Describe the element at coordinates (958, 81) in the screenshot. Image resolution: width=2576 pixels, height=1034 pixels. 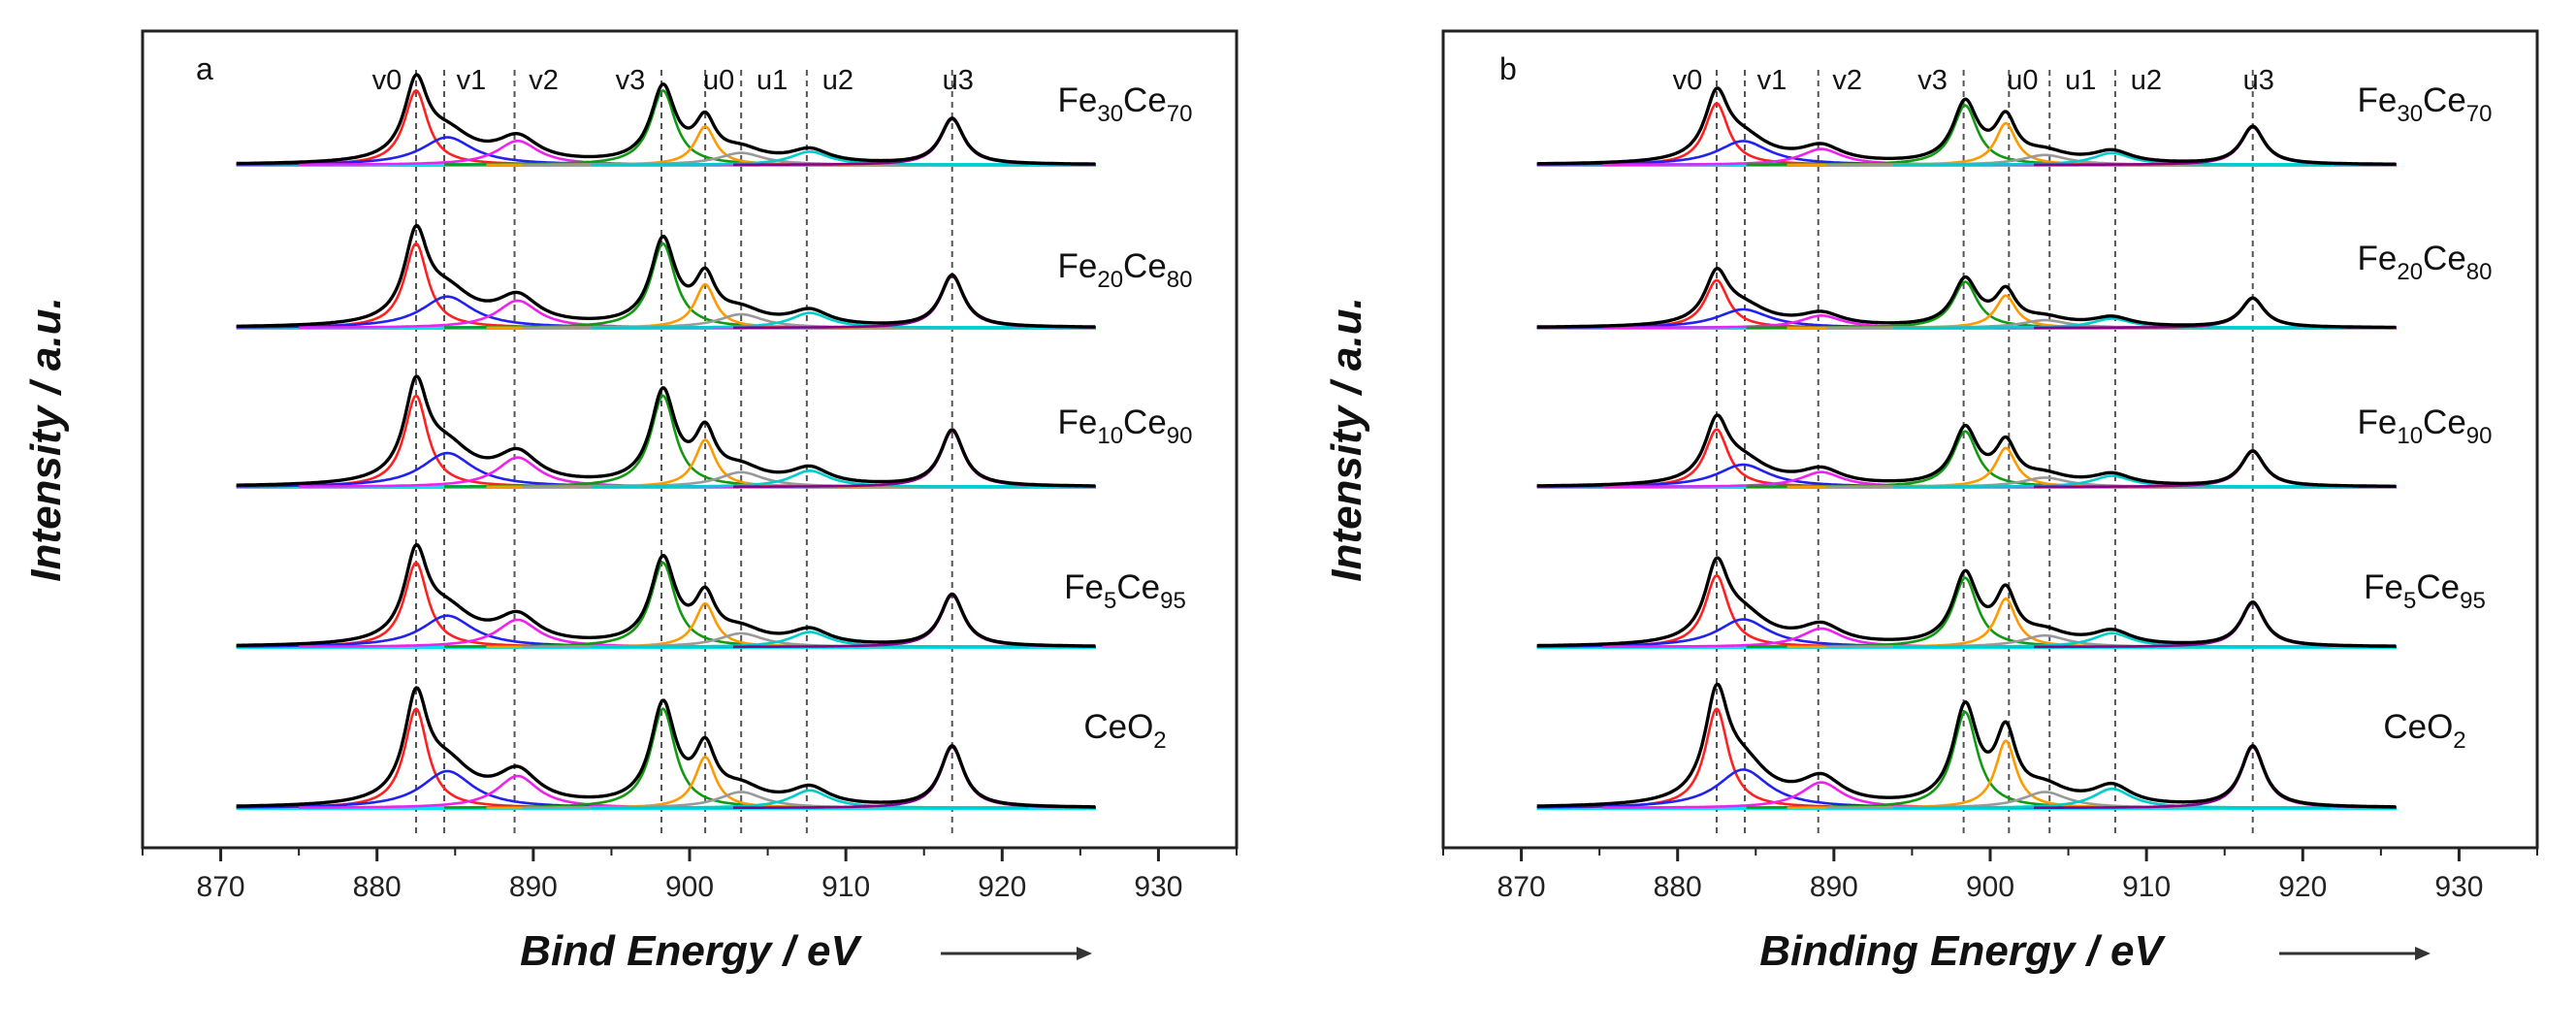
I see `peak-label-u3: u3` at that location.